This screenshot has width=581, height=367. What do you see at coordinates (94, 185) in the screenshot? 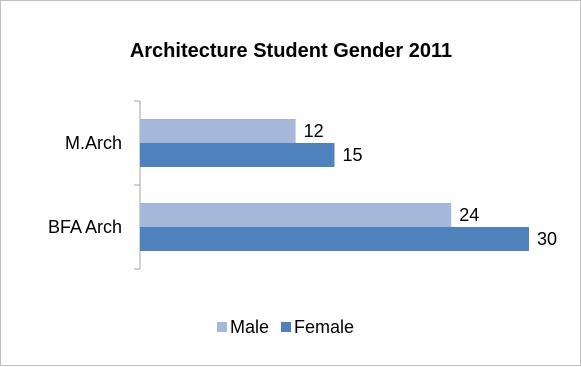
I see `category-axis: M.Arch BFA Arch` at bounding box center [94, 185].